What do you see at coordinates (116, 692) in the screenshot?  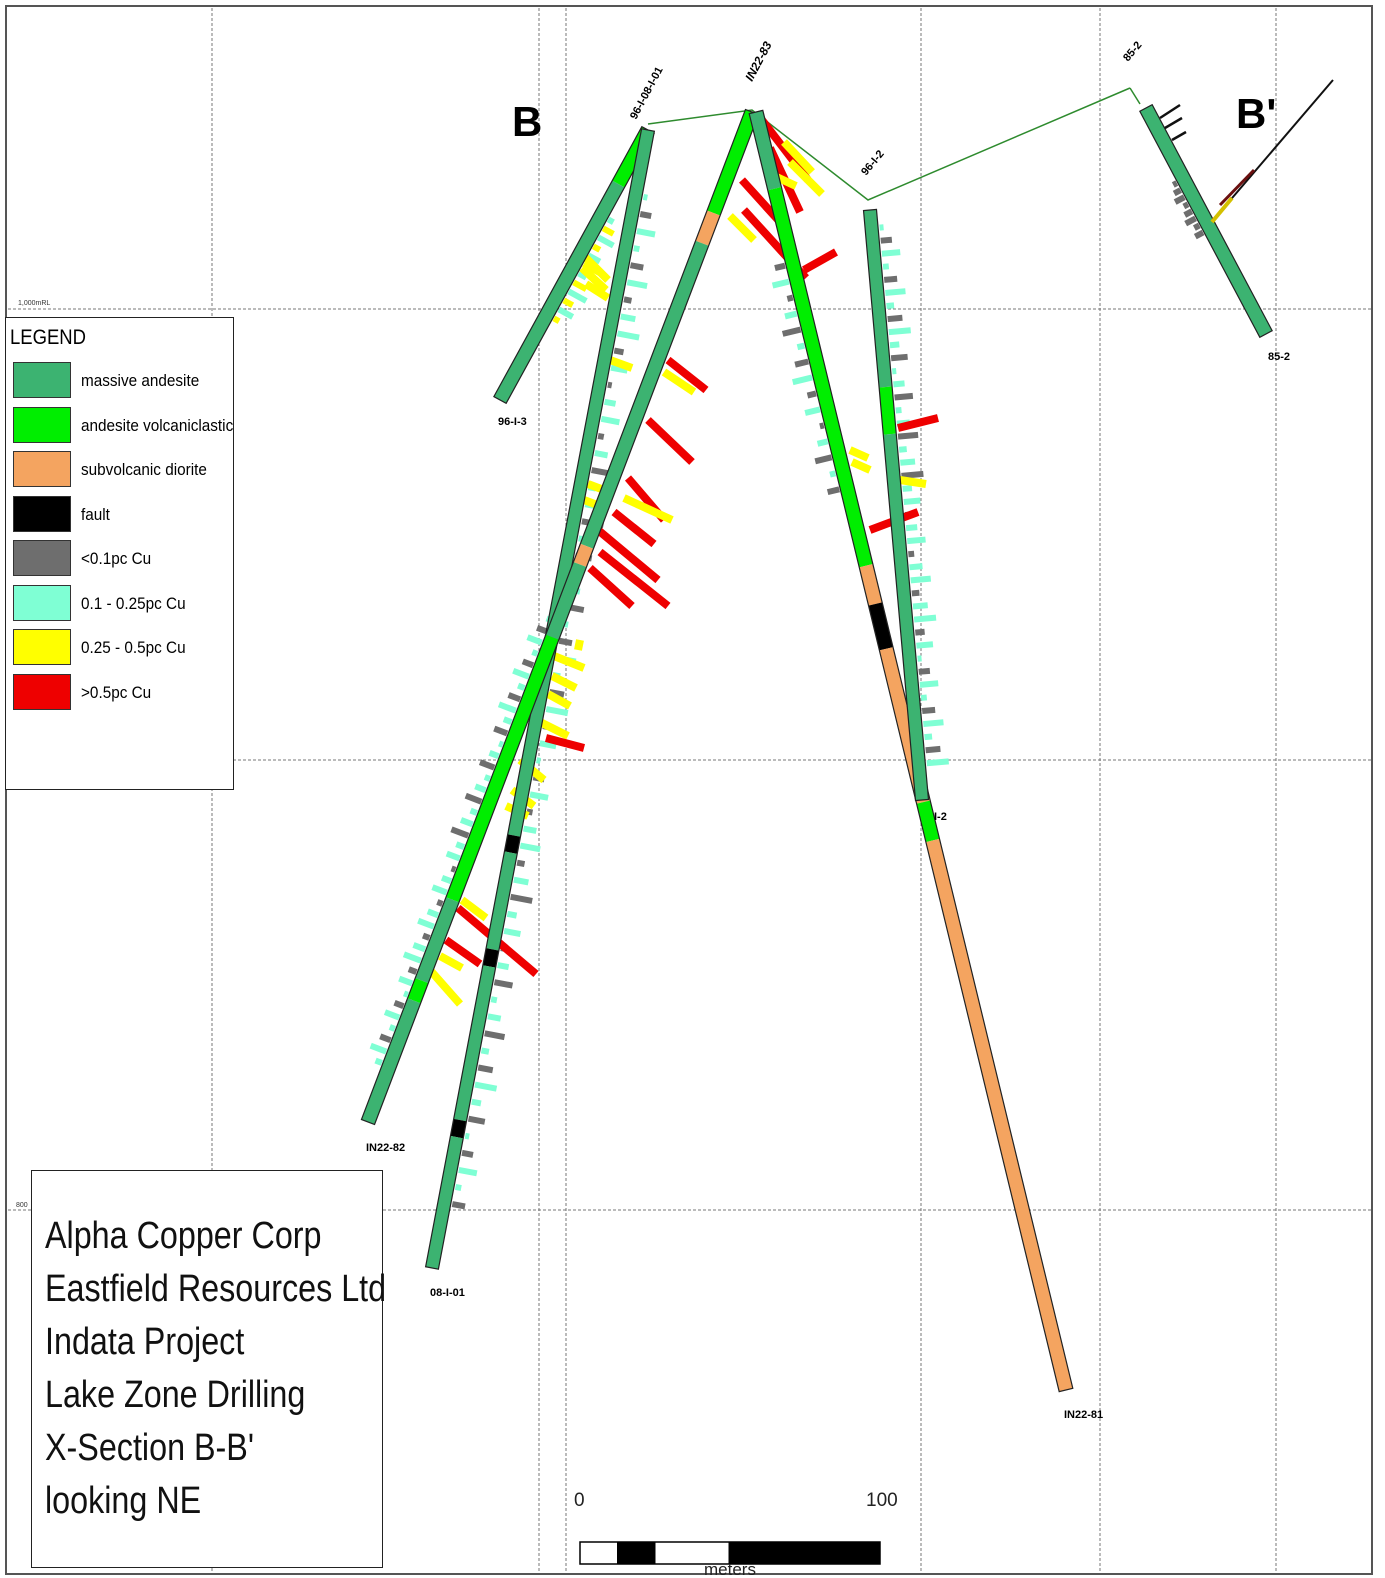 I see `legend-label: >0.5pc Cu` at bounding box center [116, 692].